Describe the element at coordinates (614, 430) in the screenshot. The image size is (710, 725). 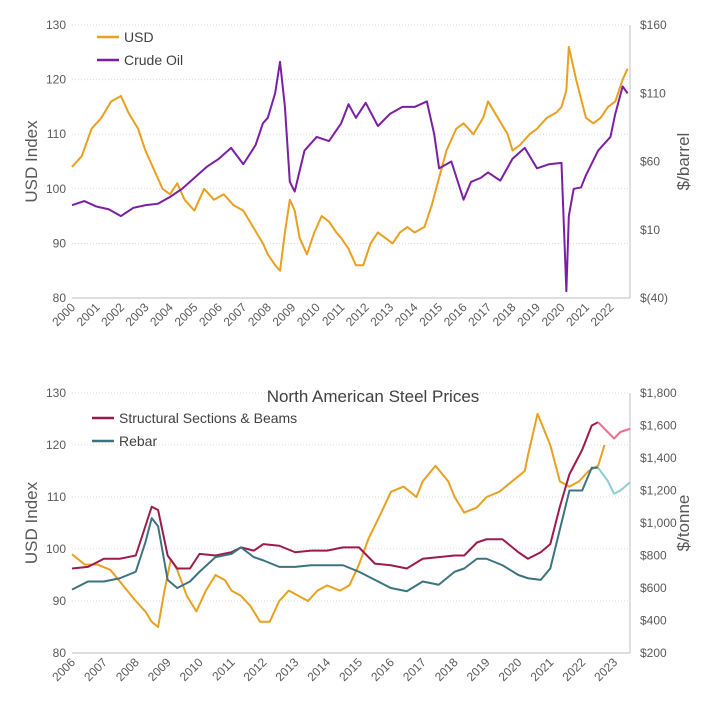
I see `series-forecast-line-structural-sections-beams` at that location.